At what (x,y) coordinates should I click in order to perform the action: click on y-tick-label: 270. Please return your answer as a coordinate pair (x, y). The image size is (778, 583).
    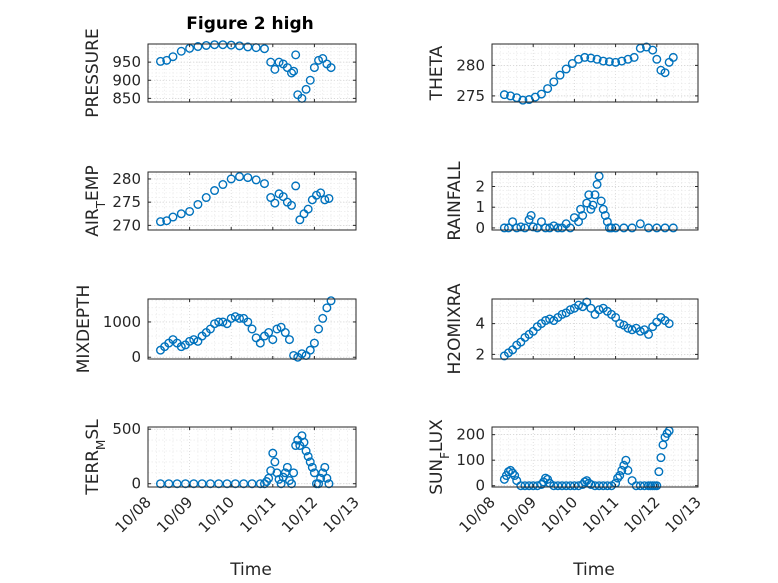
    Looking at the image, I should click on (126, 225).